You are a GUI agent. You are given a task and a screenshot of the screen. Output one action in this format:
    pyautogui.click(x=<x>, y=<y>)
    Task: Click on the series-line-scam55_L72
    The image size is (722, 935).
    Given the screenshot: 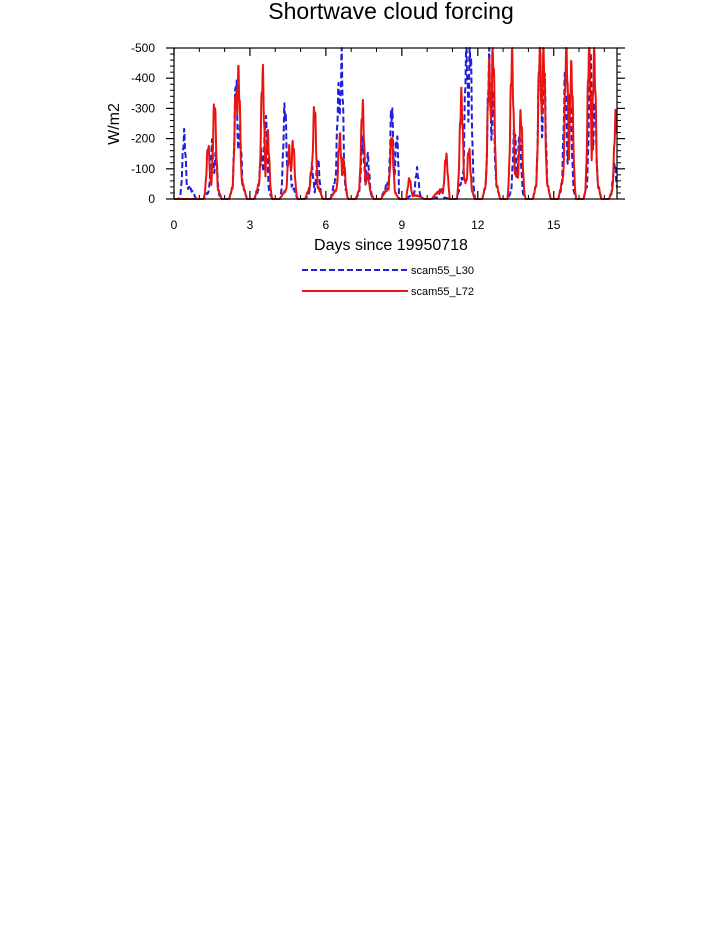 What is the action you would take?
    pyautogui.click(x=395, y=123)
    